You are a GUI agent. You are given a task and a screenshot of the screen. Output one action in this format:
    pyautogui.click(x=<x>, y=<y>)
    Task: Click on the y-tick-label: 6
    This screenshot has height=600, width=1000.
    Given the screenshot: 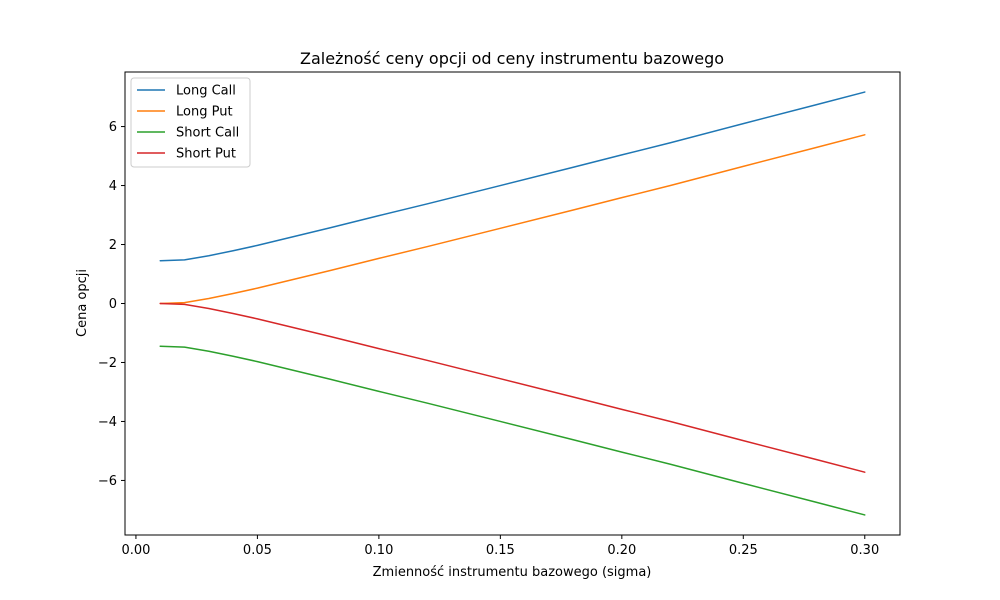 What is the action you would take?
    pyautogui.click(x=113, y=127)
    